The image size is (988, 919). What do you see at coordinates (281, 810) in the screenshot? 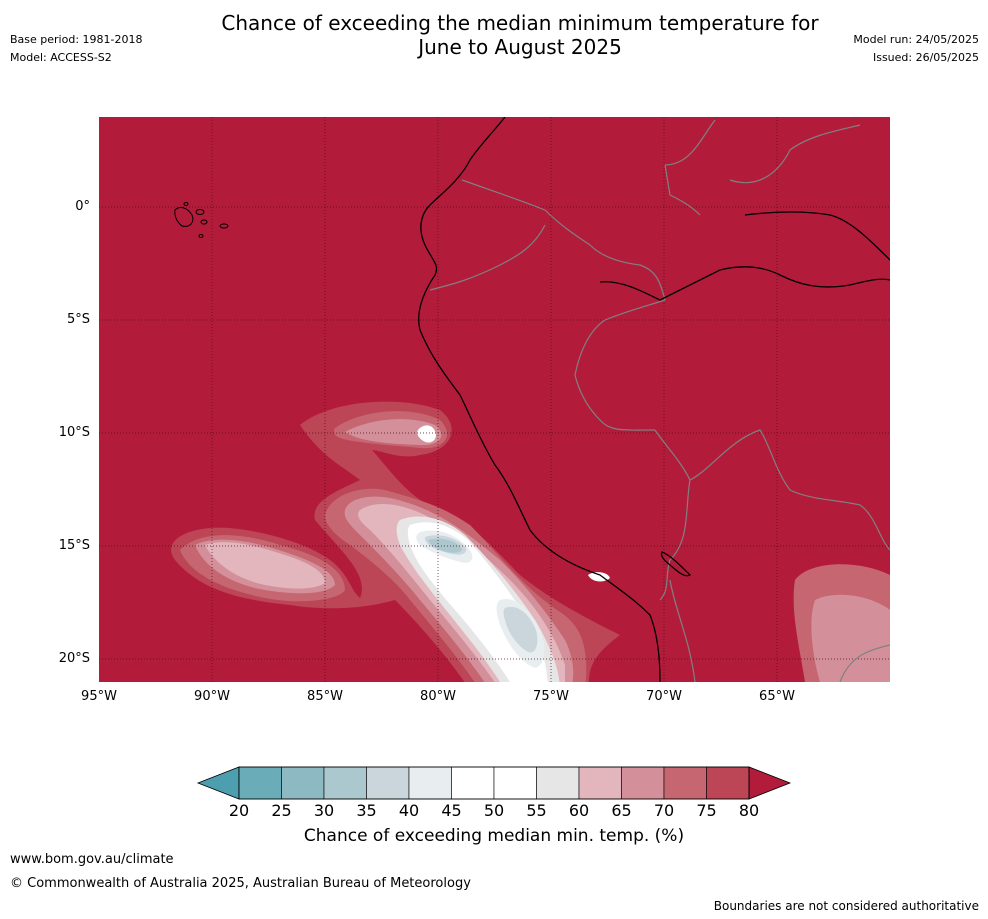
I see `colorbar-tick-label: 25` at bounding box center [281, 810].